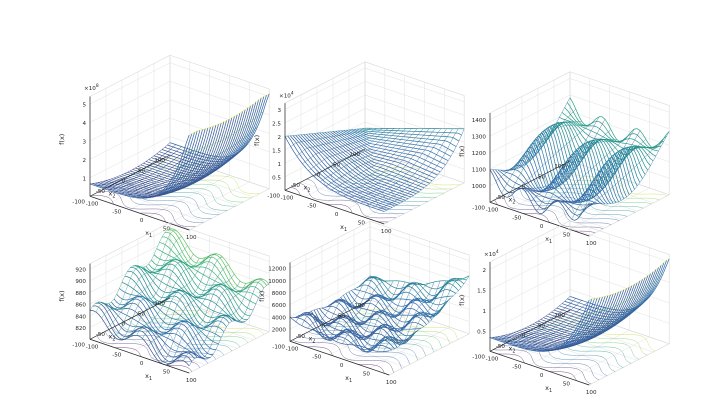 This screenshot has height=420, width=720. What do you see at coordinates (481, 291) in the screenshot?
I see `z-tick-label: 1.5` at bounding box center [481, 291].